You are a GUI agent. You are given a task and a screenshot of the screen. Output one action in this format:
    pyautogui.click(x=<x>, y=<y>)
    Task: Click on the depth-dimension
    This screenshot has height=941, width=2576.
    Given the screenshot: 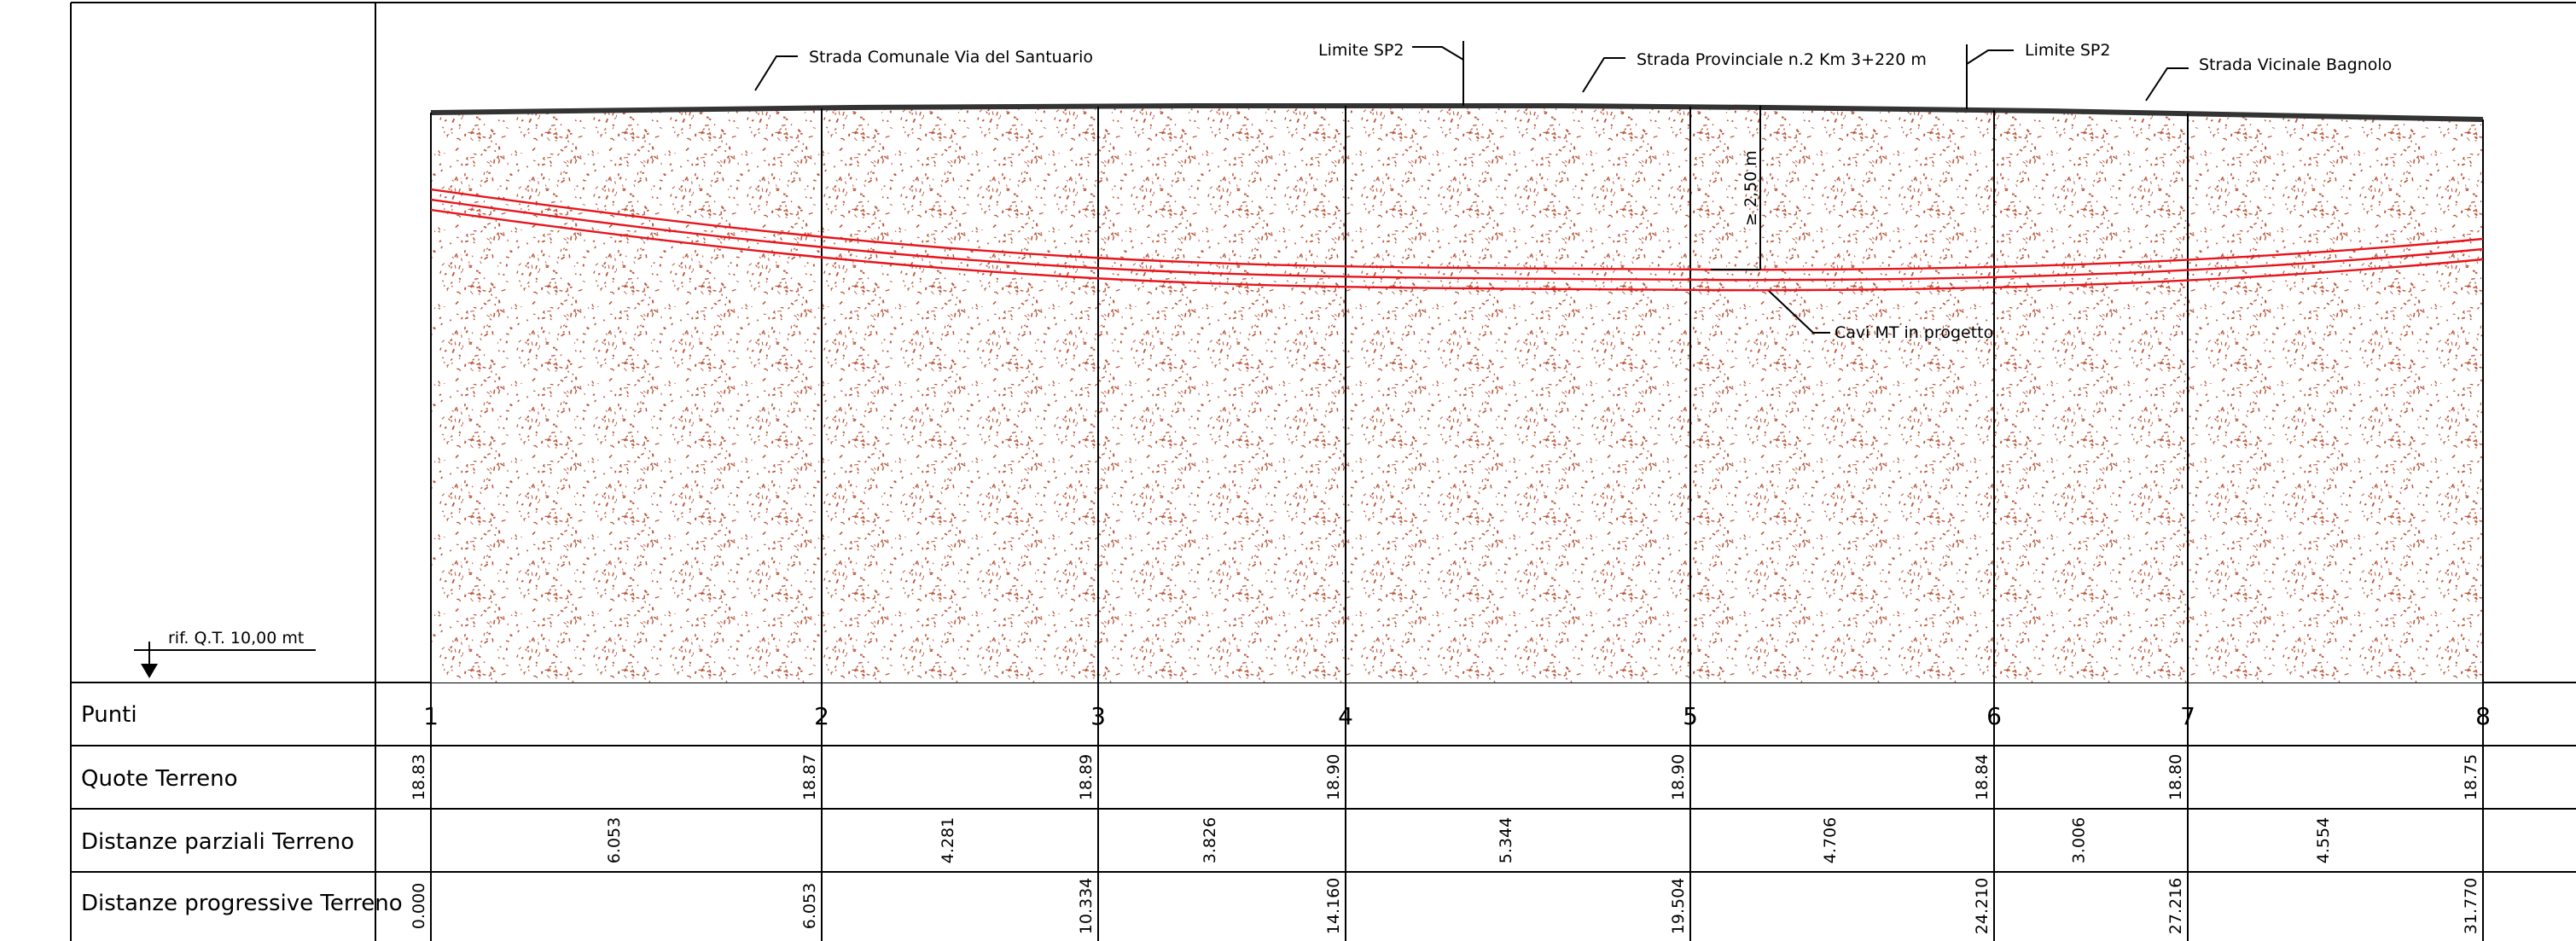 What is the action you would take?
    pyautogui.click(x=1736, y=188)
    